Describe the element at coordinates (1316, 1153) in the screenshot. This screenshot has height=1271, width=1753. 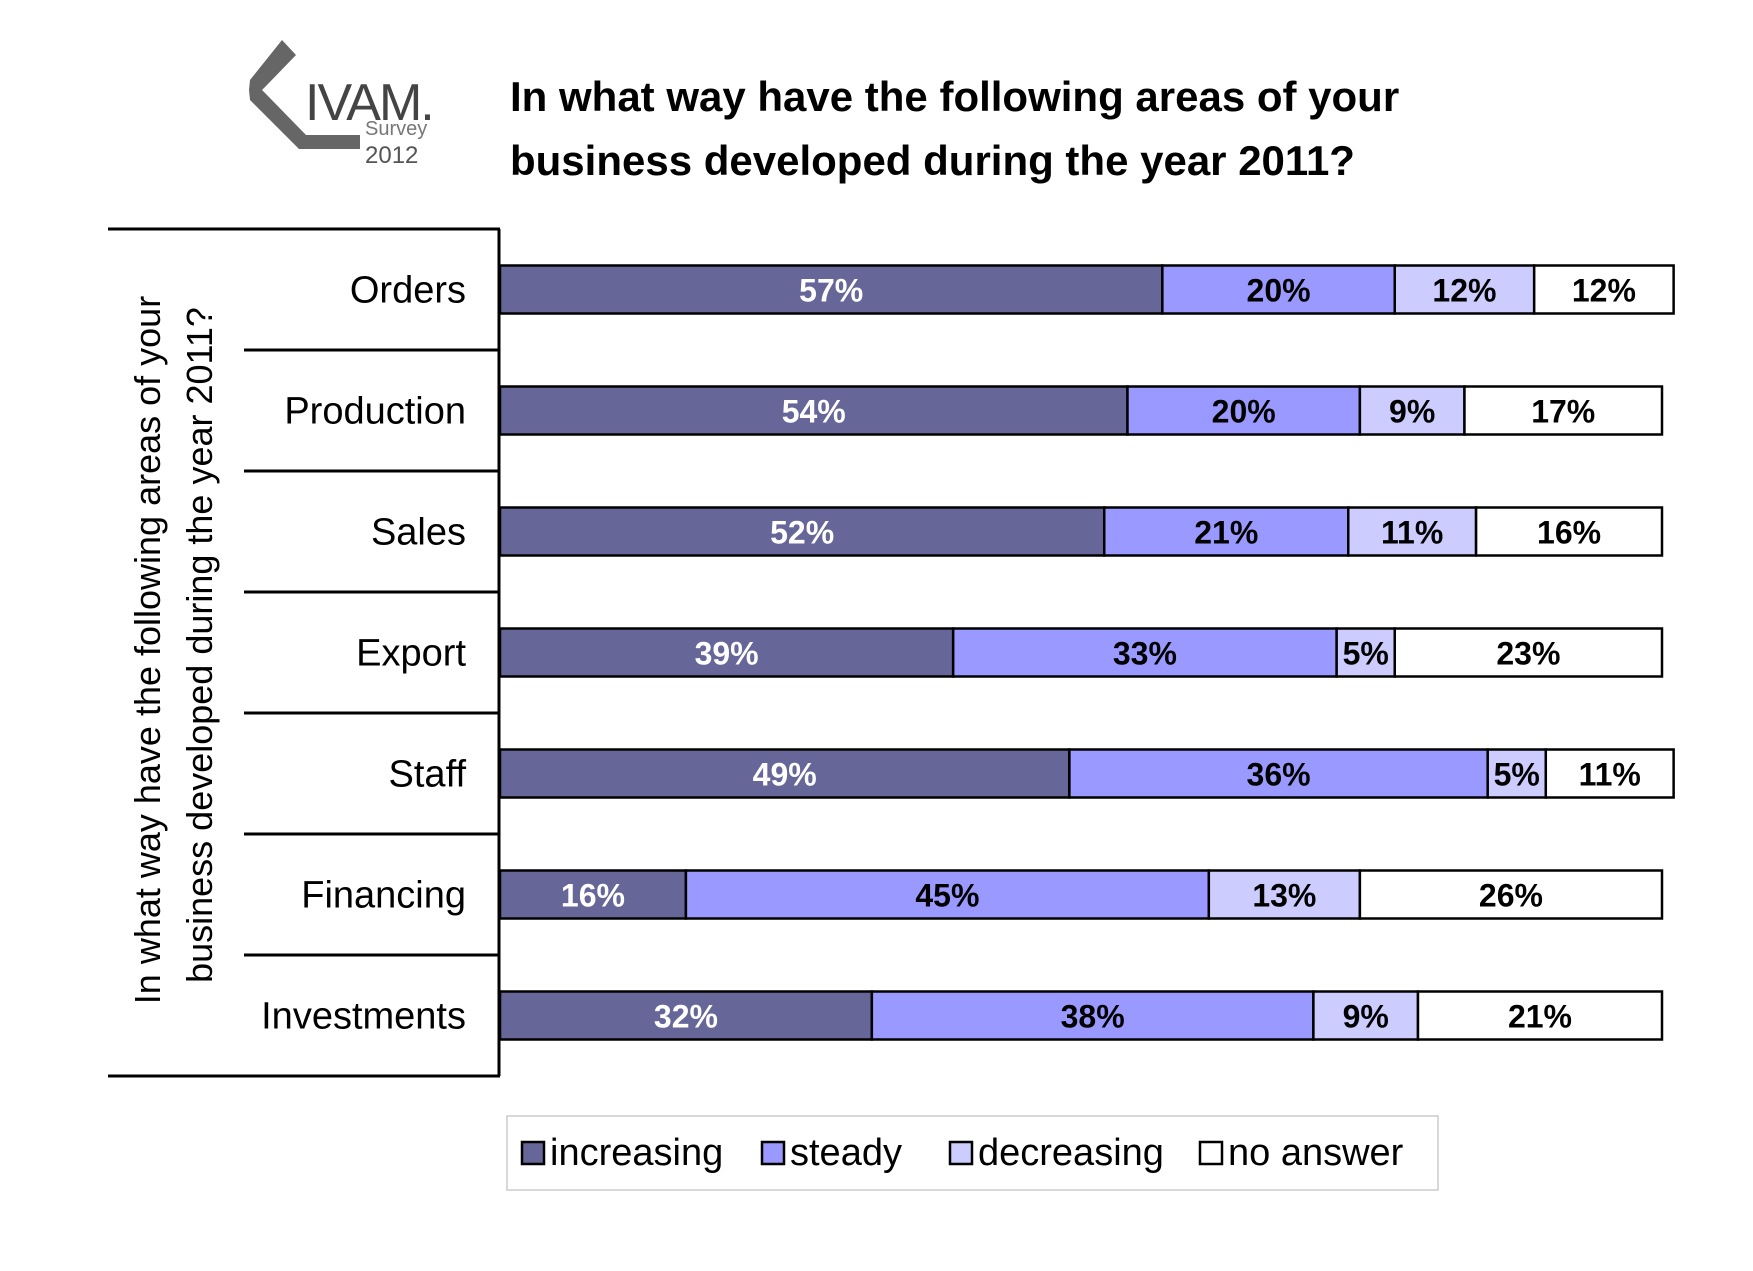
I see `legend-label: no answer` at that location.